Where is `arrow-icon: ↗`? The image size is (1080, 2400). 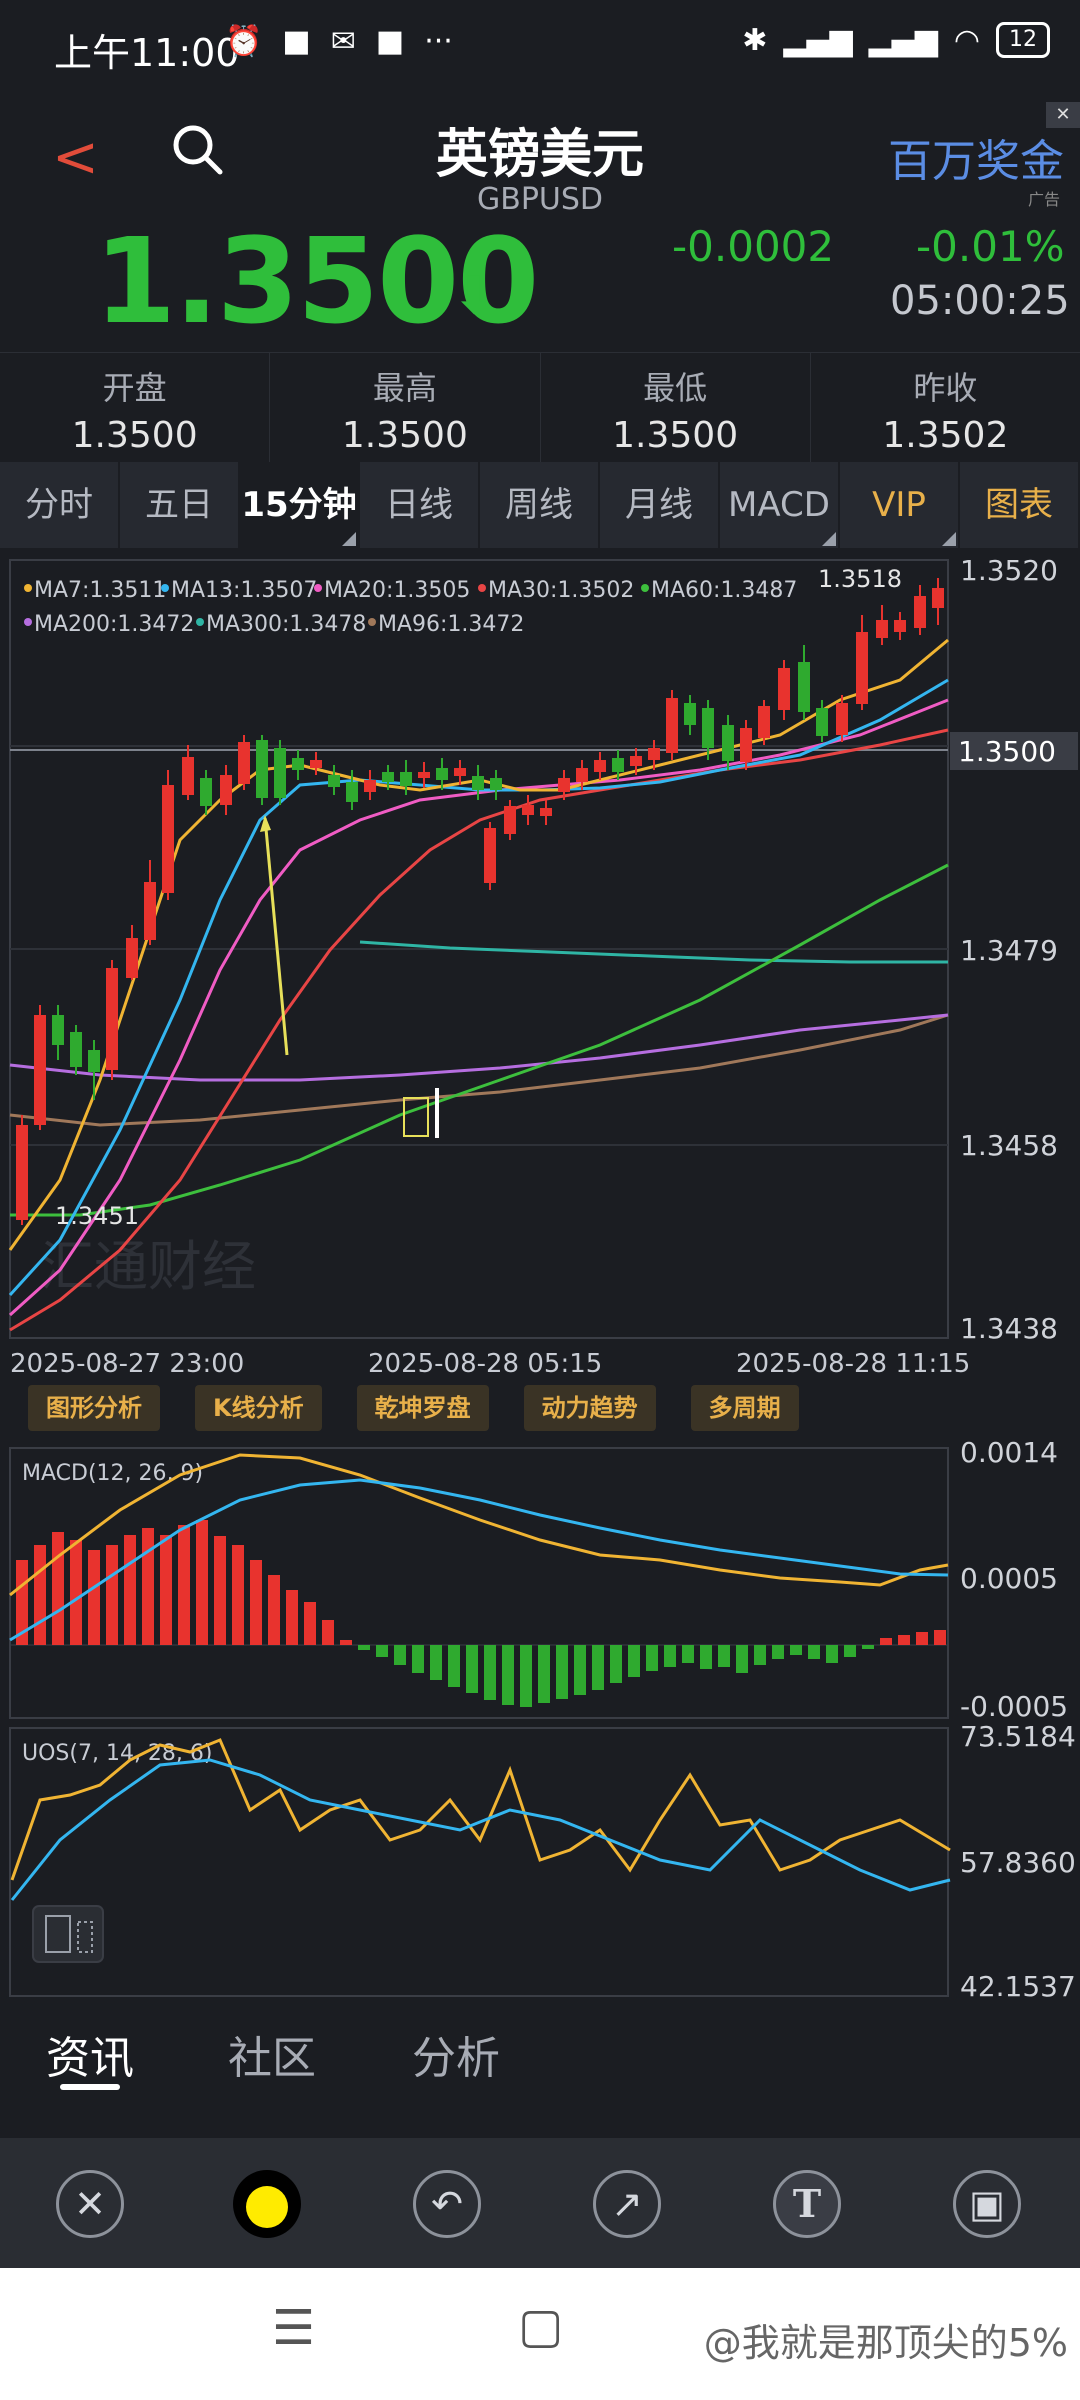
arrow-icon: ↗ is located at coordinates (627, 2204).